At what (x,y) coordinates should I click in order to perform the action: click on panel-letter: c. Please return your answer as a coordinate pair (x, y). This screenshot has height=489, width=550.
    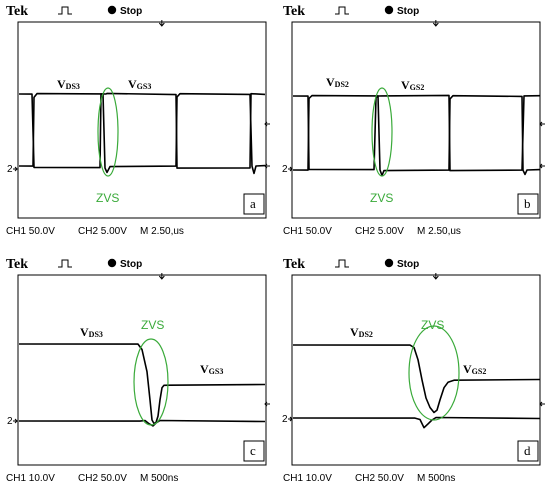
    Looking at the image, I should click on (253, 450).